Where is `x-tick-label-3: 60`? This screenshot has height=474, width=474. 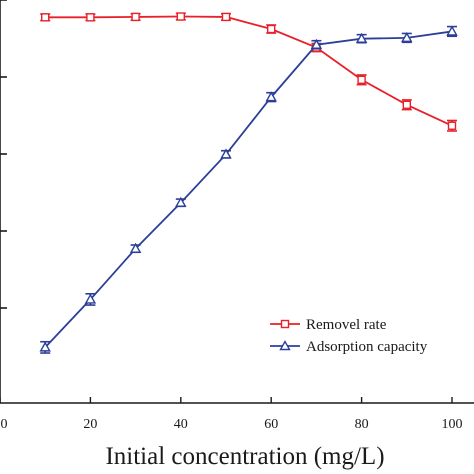 x-tick-label-3: 60 is located at coordinates (271, 424).